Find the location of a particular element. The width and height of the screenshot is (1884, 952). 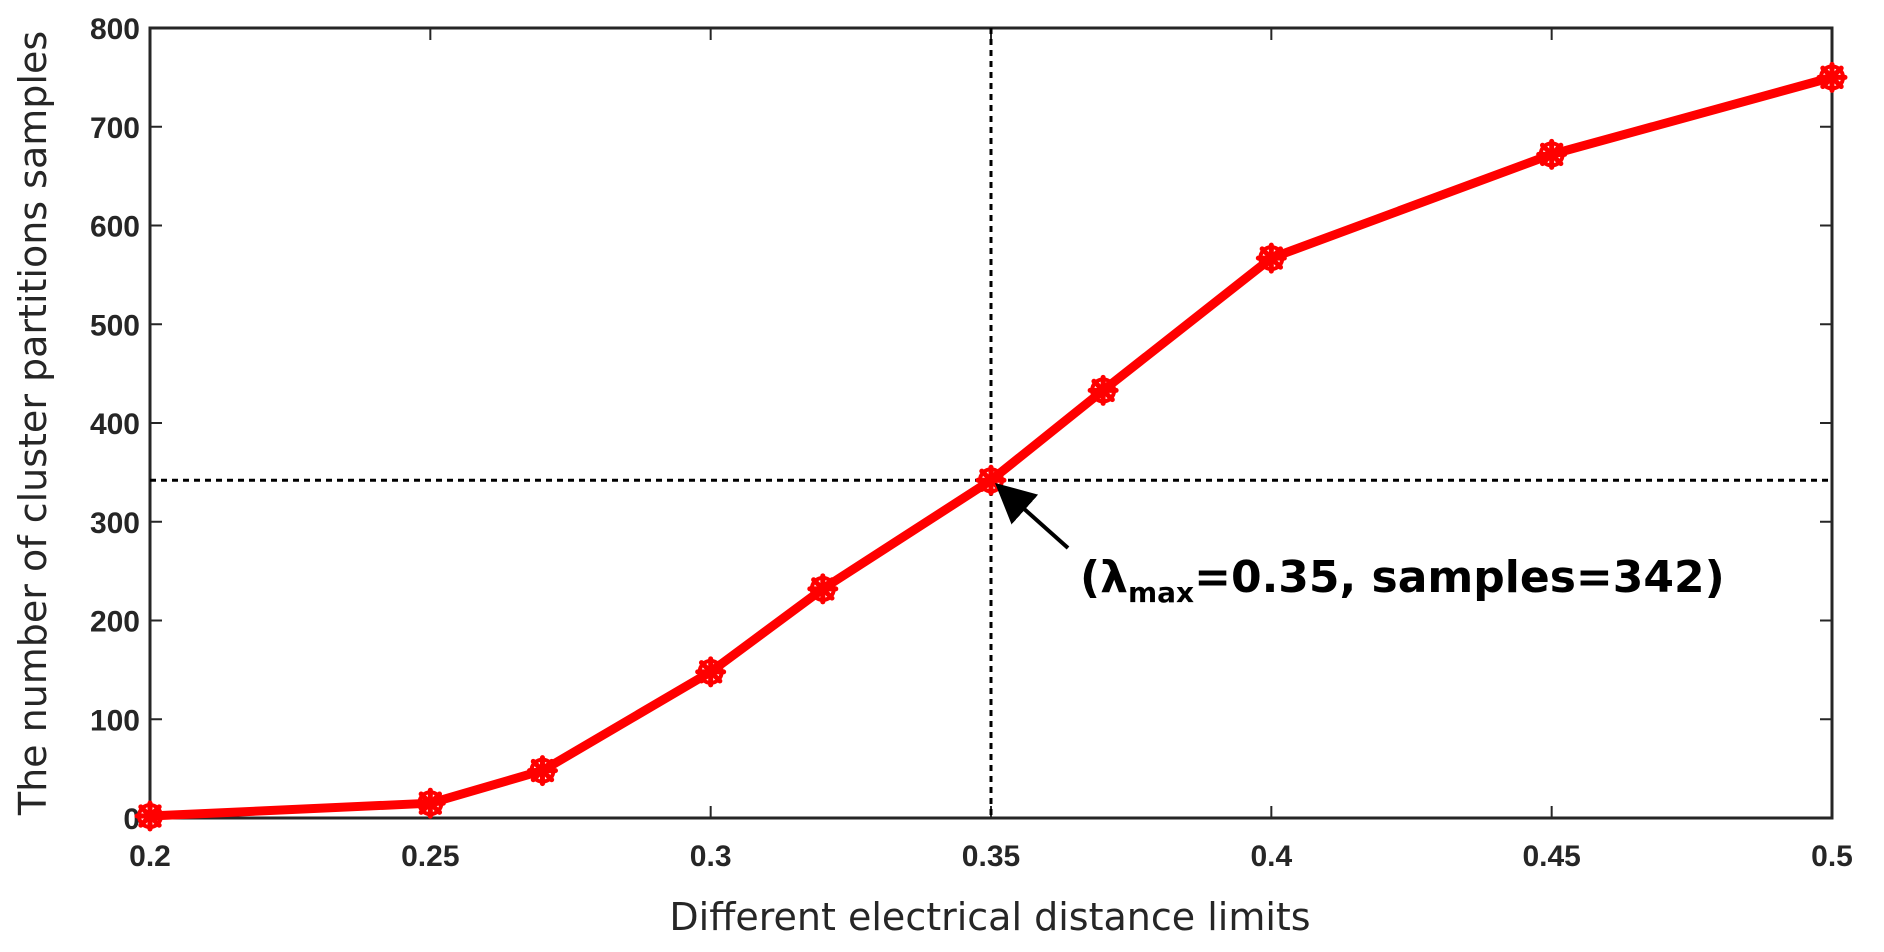

y-tick-label: 200 is located at coordinates (115, 622).